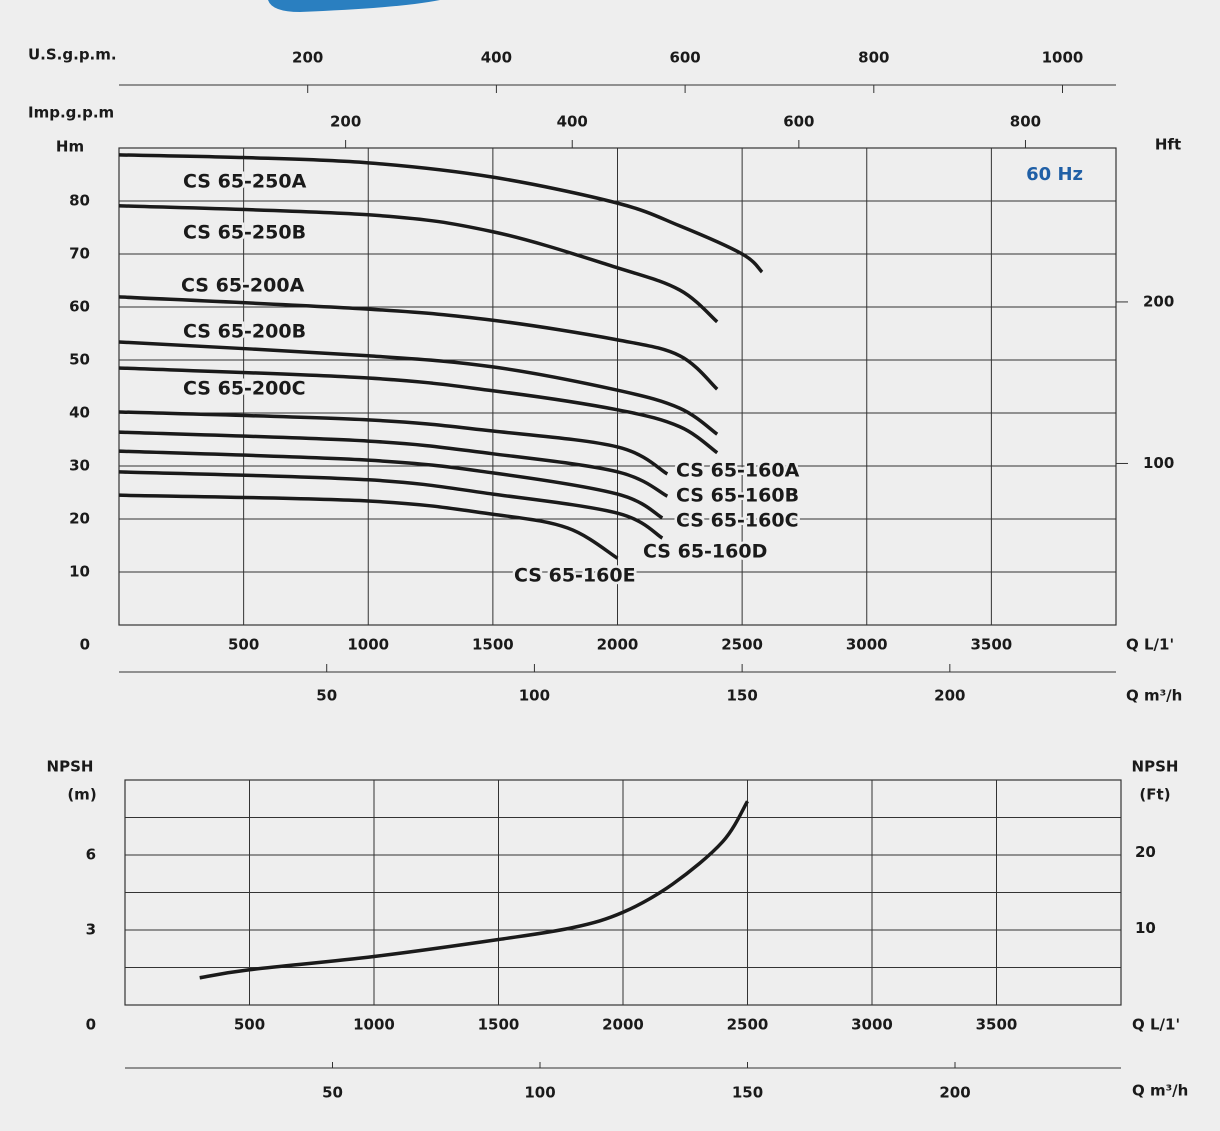 The height and width of the screenshot is (1131, 1220). Describe the element at coordinates (1154, 795) in the screenshot. I see `y2-axis-unit: (Ft)` at that location.